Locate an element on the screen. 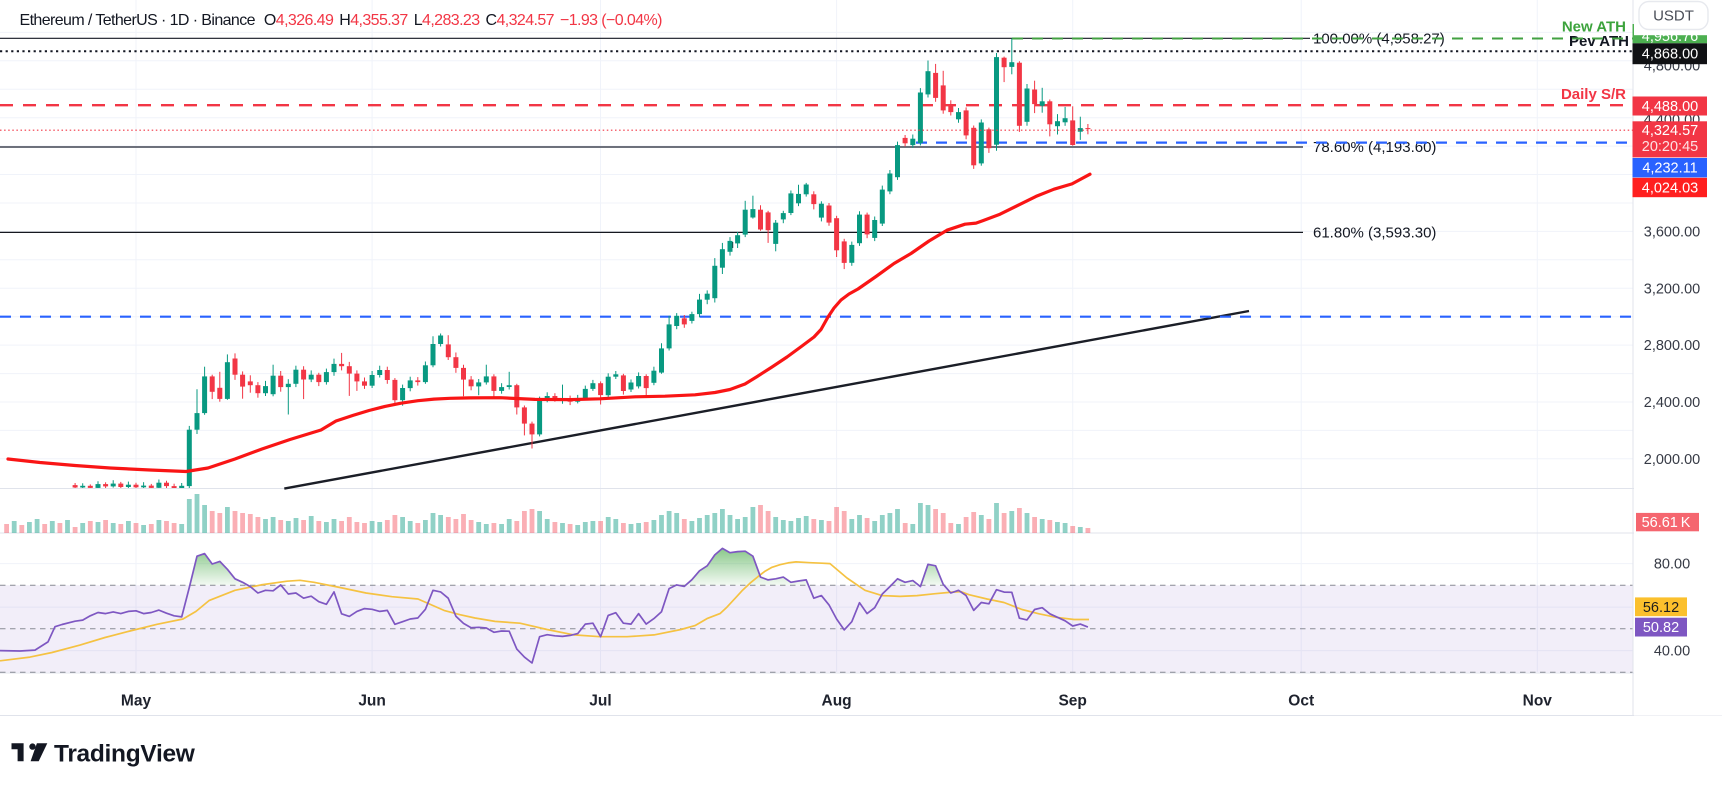 The width and height of the screenshot is (1722, 785). svg-text: USDT is located at coordinates (1673, 16).